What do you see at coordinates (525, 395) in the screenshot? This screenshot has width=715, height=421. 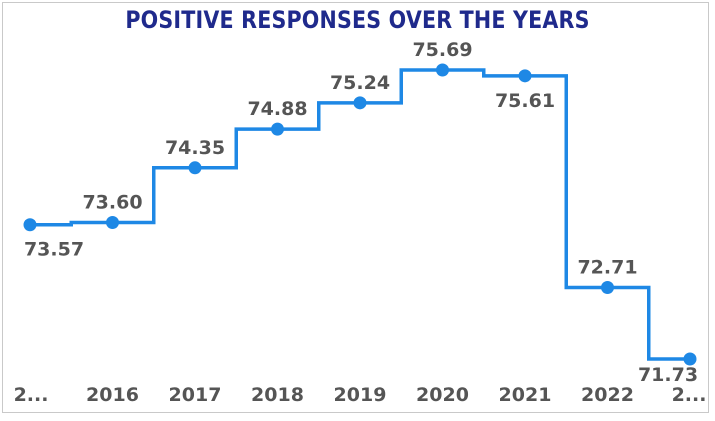 I see `x-tick-label: 2021` at bounding box center [525, 395].